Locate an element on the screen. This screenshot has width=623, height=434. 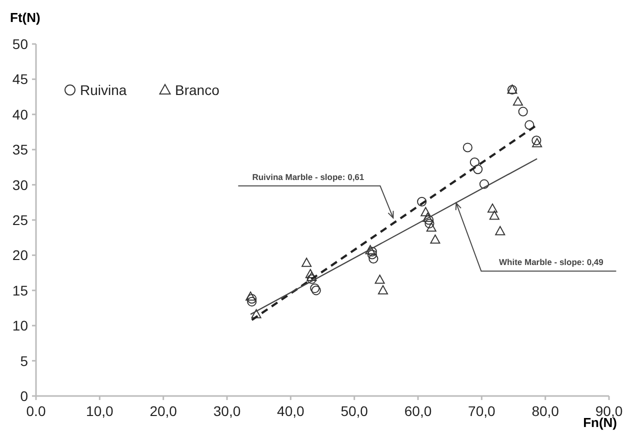
x-tick-label: 30,0 is located at coordinates (227, 411).